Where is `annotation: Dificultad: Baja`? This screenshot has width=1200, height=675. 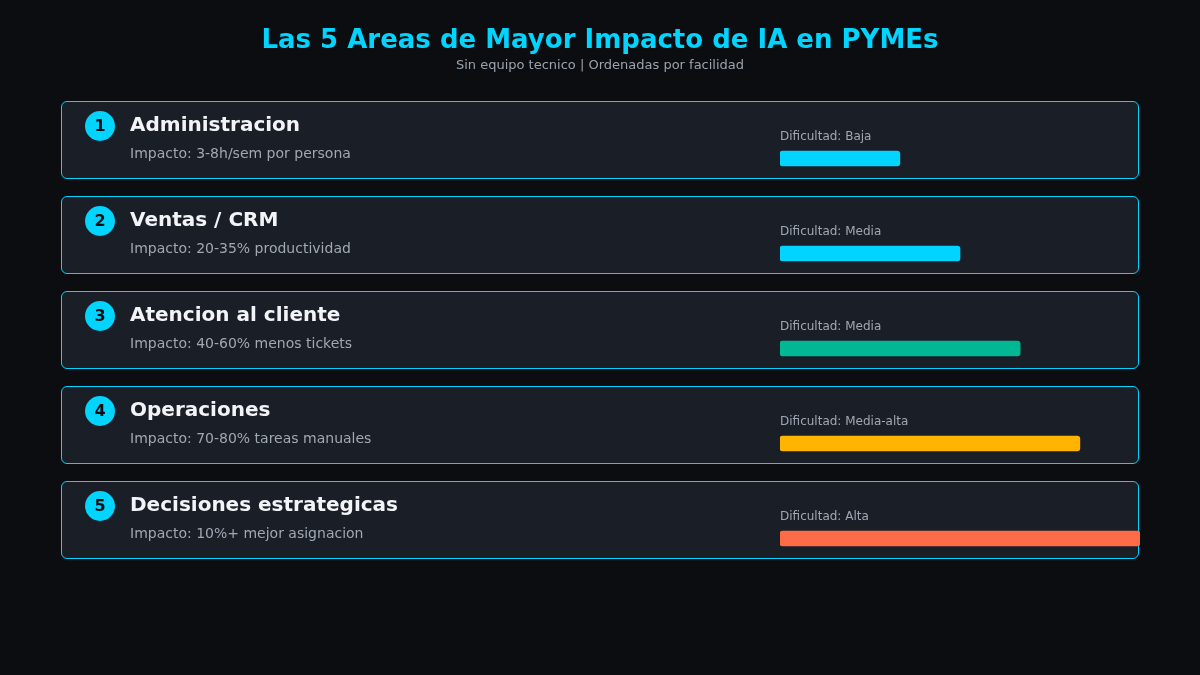 annotation: Dificultad: Baja is located at coordinates (826, 136).